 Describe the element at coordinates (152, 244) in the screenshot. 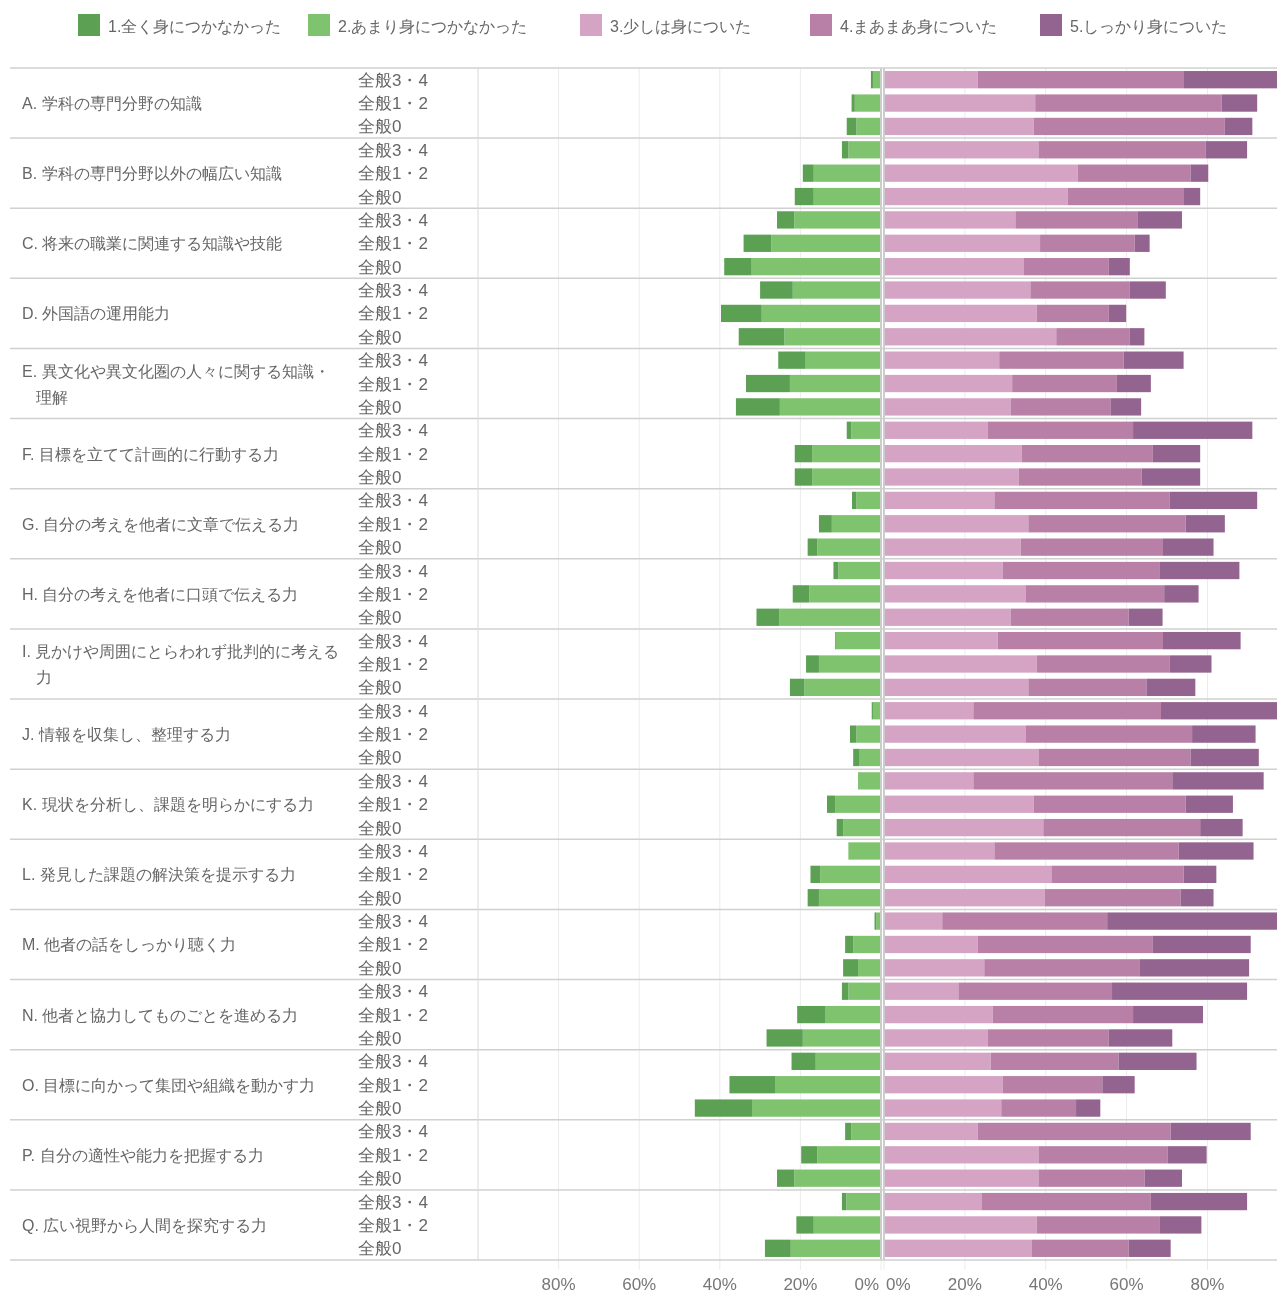

I see `text: C. 将来の職業に関連する知識や技能` at that location.